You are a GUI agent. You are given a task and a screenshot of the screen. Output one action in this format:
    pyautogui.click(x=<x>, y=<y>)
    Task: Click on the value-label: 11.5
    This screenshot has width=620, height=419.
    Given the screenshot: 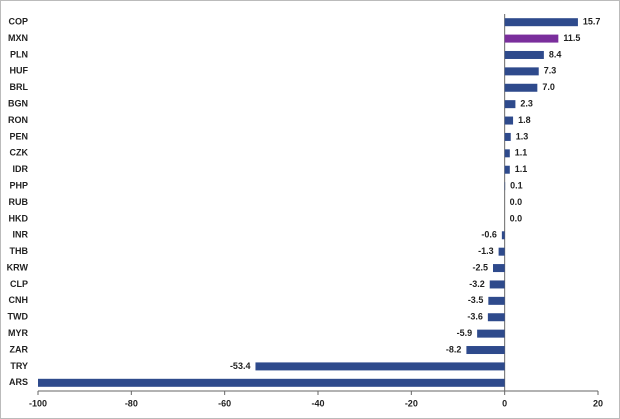 What is the action you would take?
    pyautogui.click(x=571, y=38)
    